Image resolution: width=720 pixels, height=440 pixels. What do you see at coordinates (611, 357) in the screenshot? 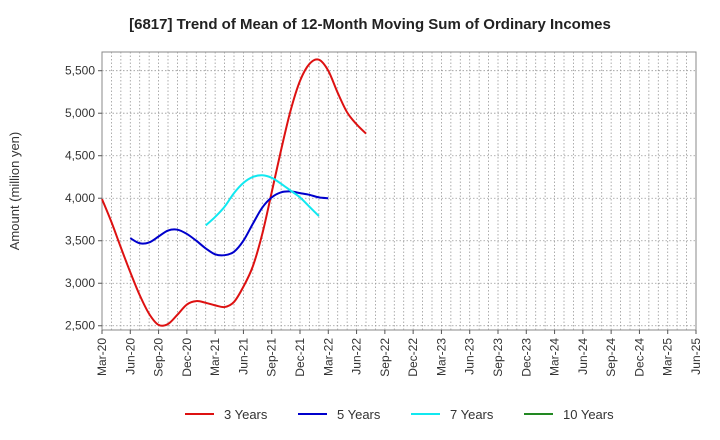
I see `x-tick-label: Sep-24` at bounding box center [611, 357].